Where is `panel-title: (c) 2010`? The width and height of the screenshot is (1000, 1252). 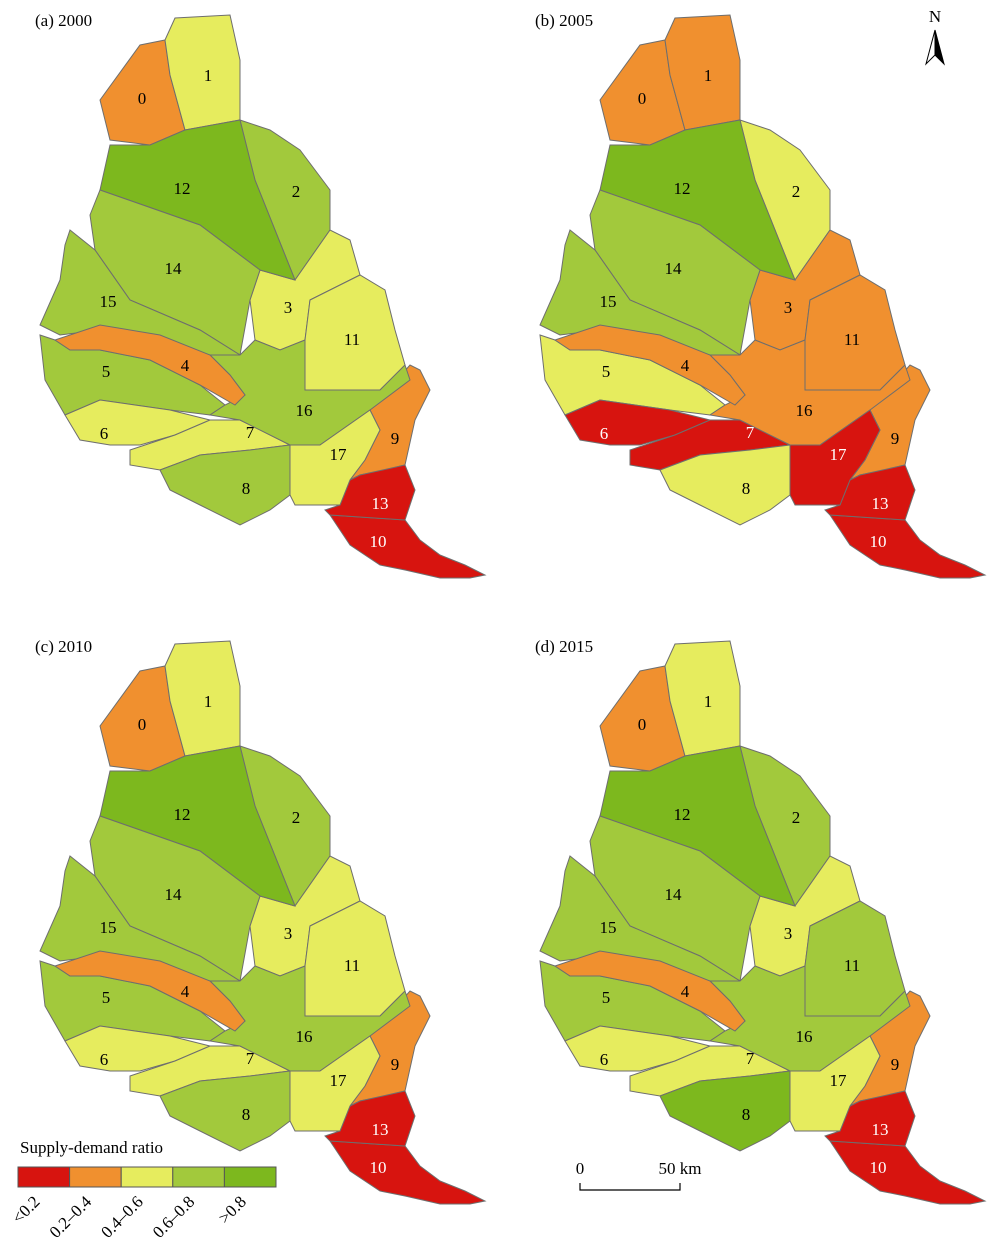
panel-title: (c) 2010 is located at coordinates (63, 646).